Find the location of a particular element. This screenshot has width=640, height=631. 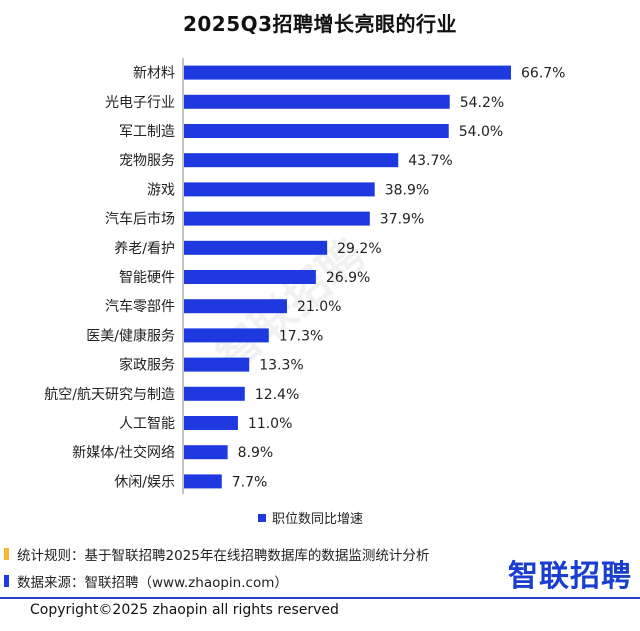

value-label: 7.7% is located at coordinates (250, 482).